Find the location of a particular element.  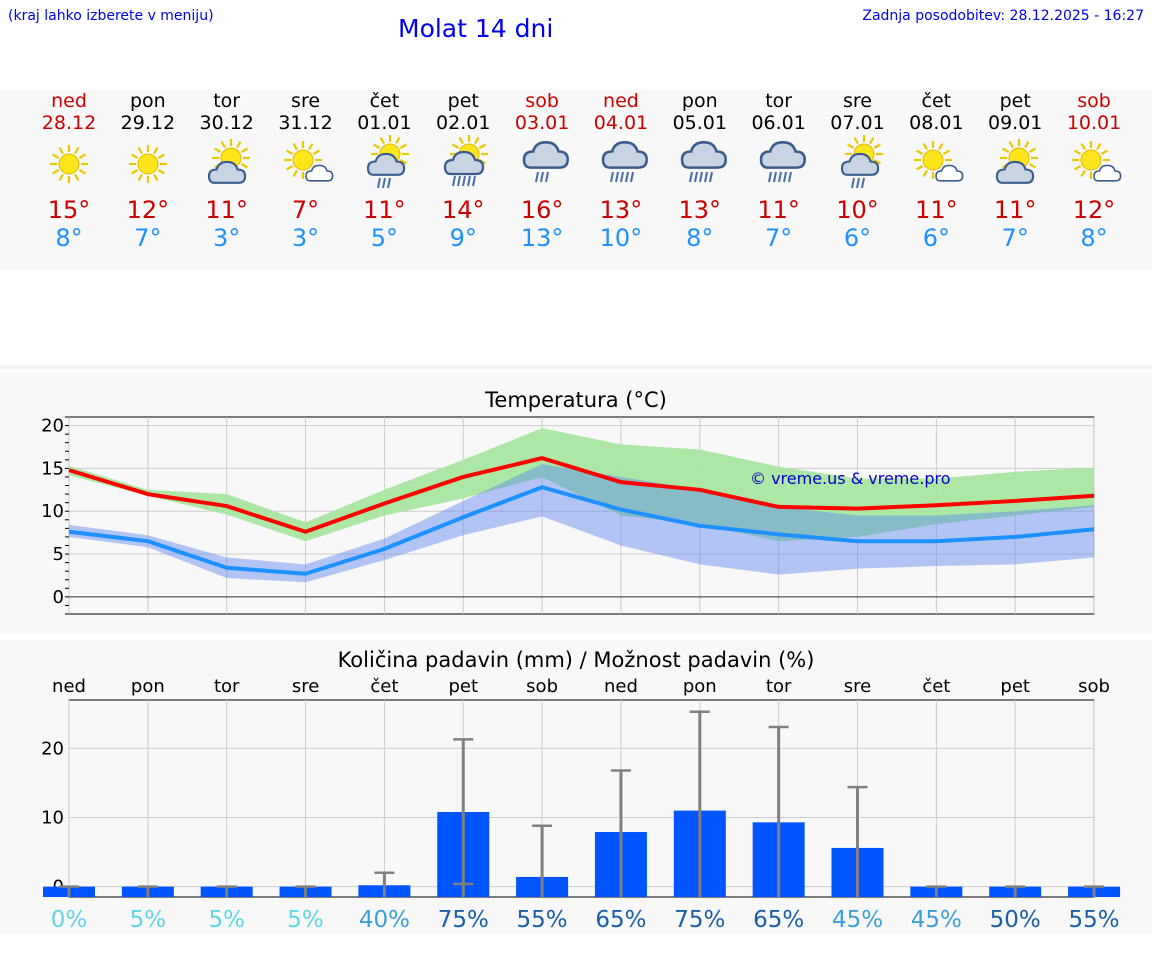

day-label: pon is located at coordinates (700, 686).